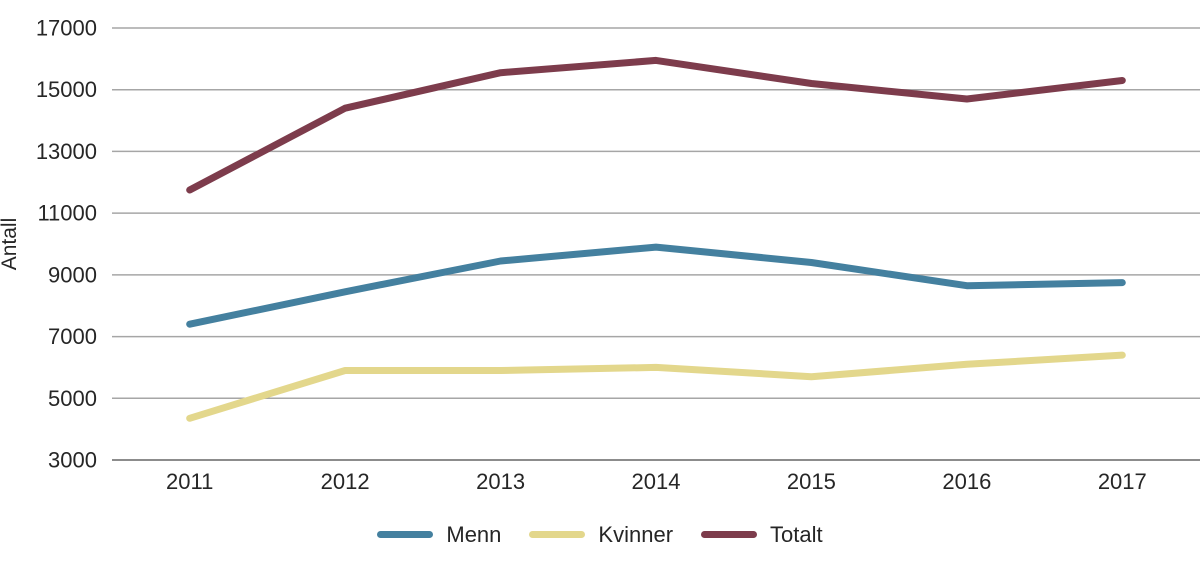 The width and height of the screenshot is (1200, 564). I want to click on y-tick-label: 15000, so click(66, 89).